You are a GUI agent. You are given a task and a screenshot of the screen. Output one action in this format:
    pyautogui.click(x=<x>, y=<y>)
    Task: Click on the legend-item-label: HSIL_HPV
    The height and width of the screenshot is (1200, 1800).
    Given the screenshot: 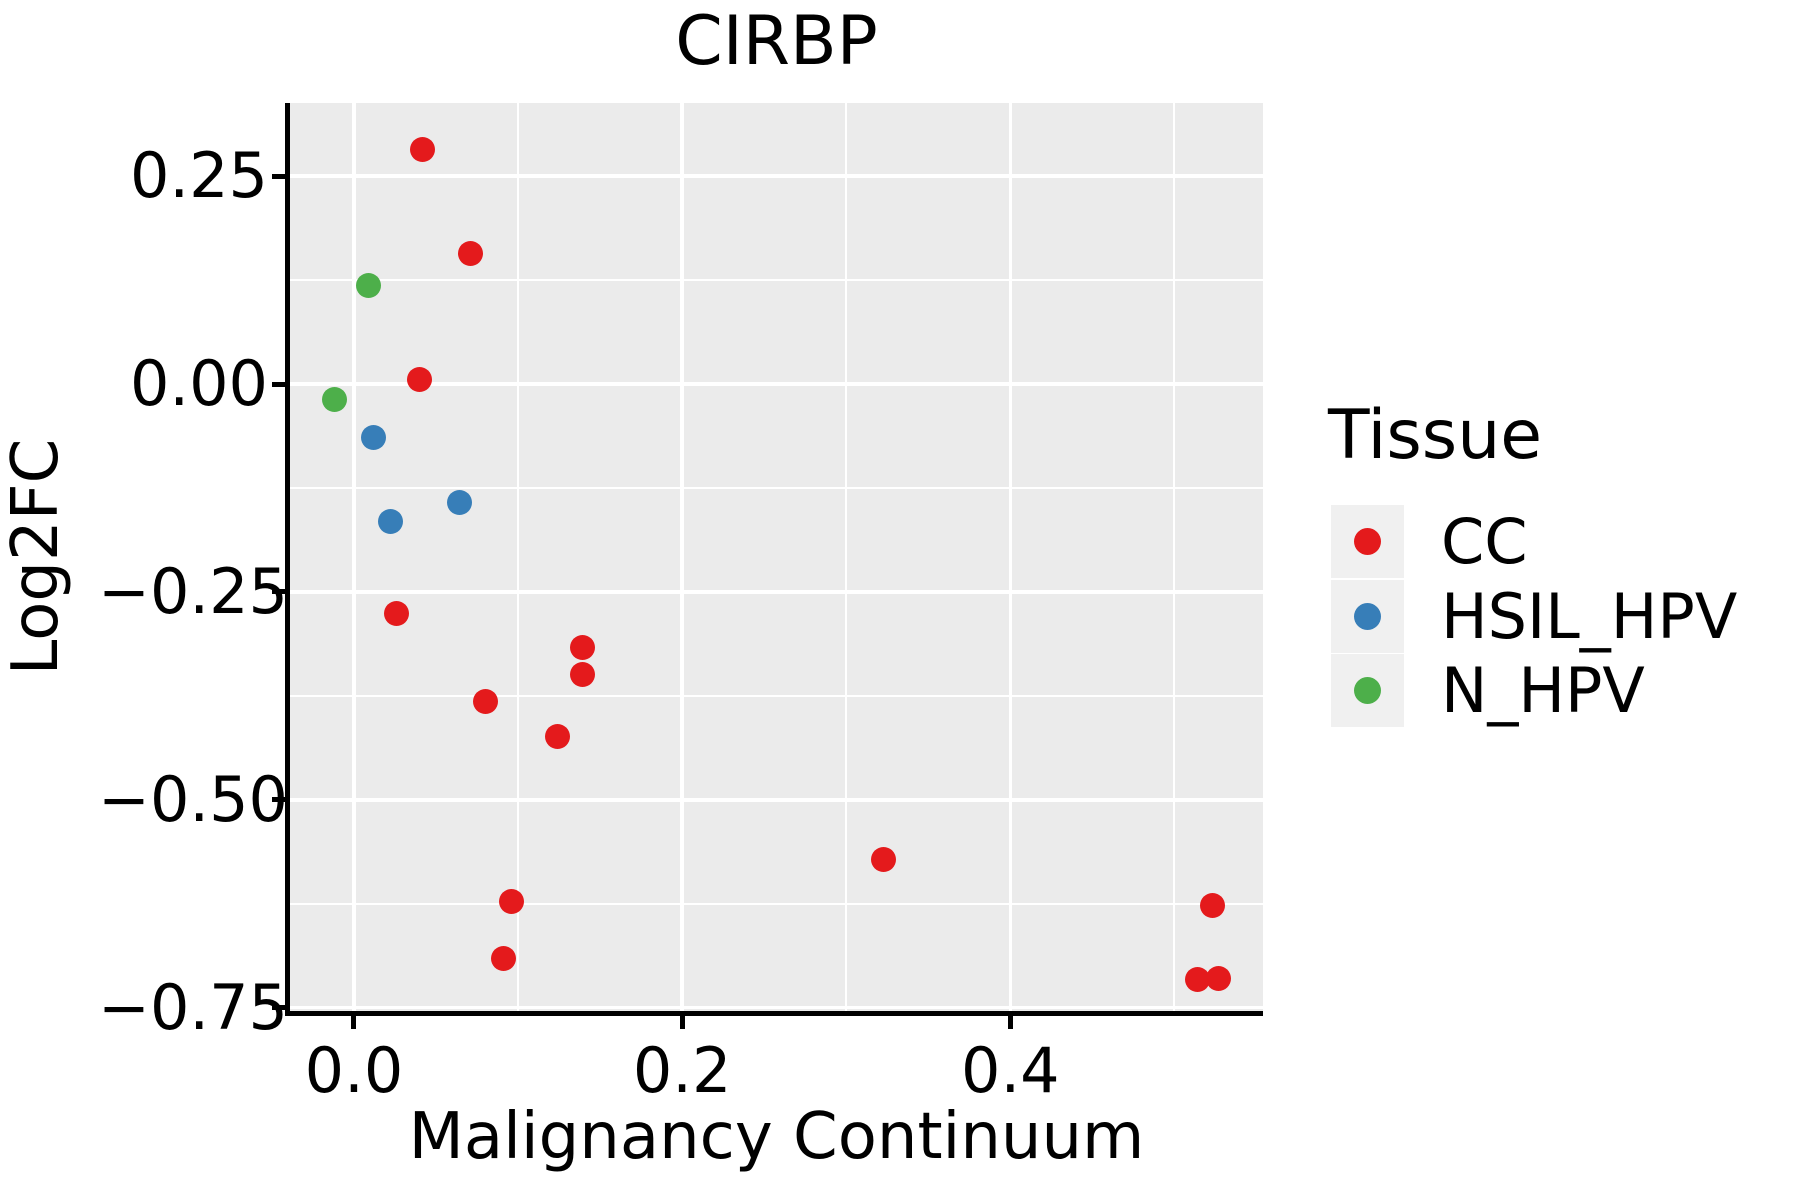 What is the action you would take?
    pyautogui.click(x=1589, y=616)
    